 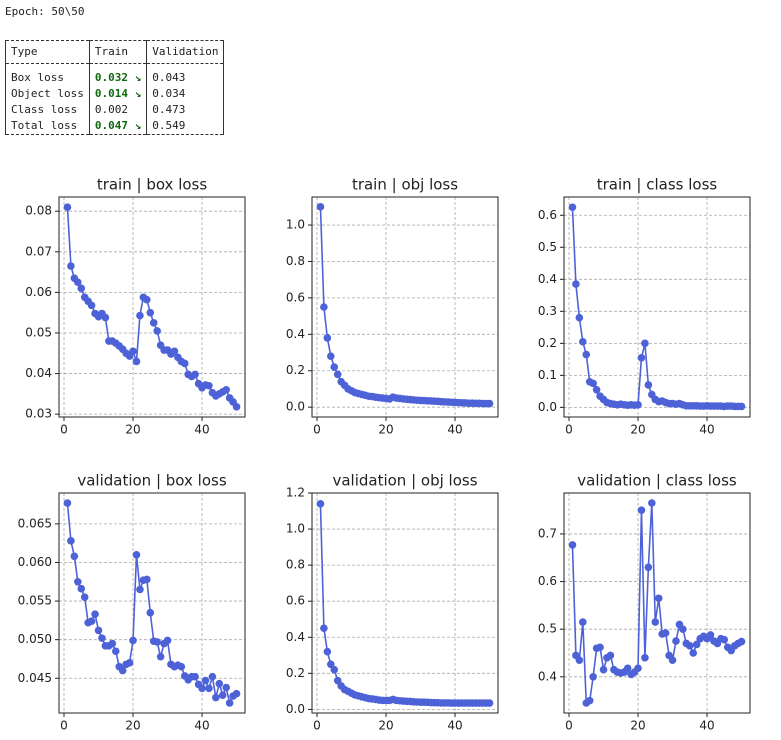 What do you see at coordinates (185, 94) in the screenshot?
I see `table-cell: 0.034` at bounding box center [185, 94].